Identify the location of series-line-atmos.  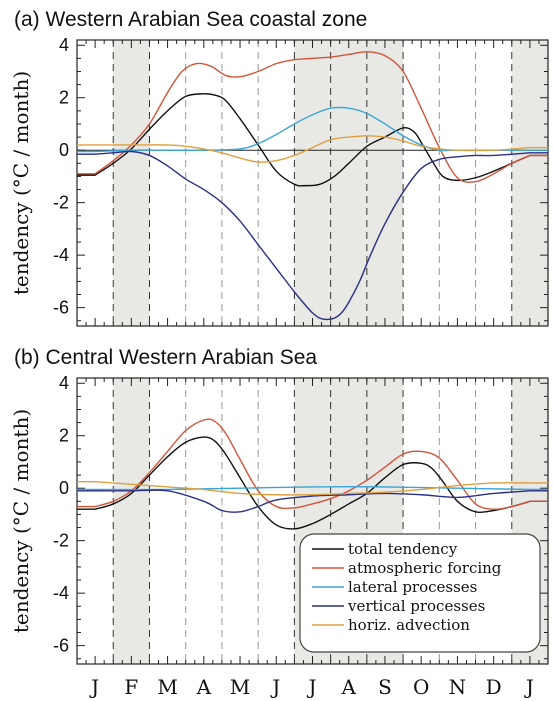
(312, 464).